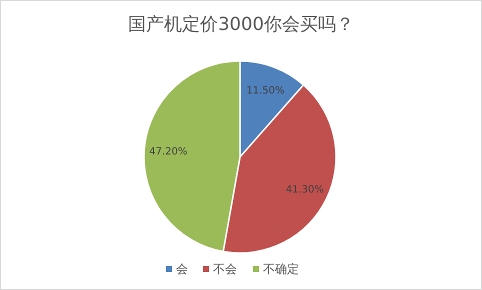  What do you see at coordinates (168, 152) in the screenshot?
I see `data-label: 47.20%` at bounding box center [168, 152].